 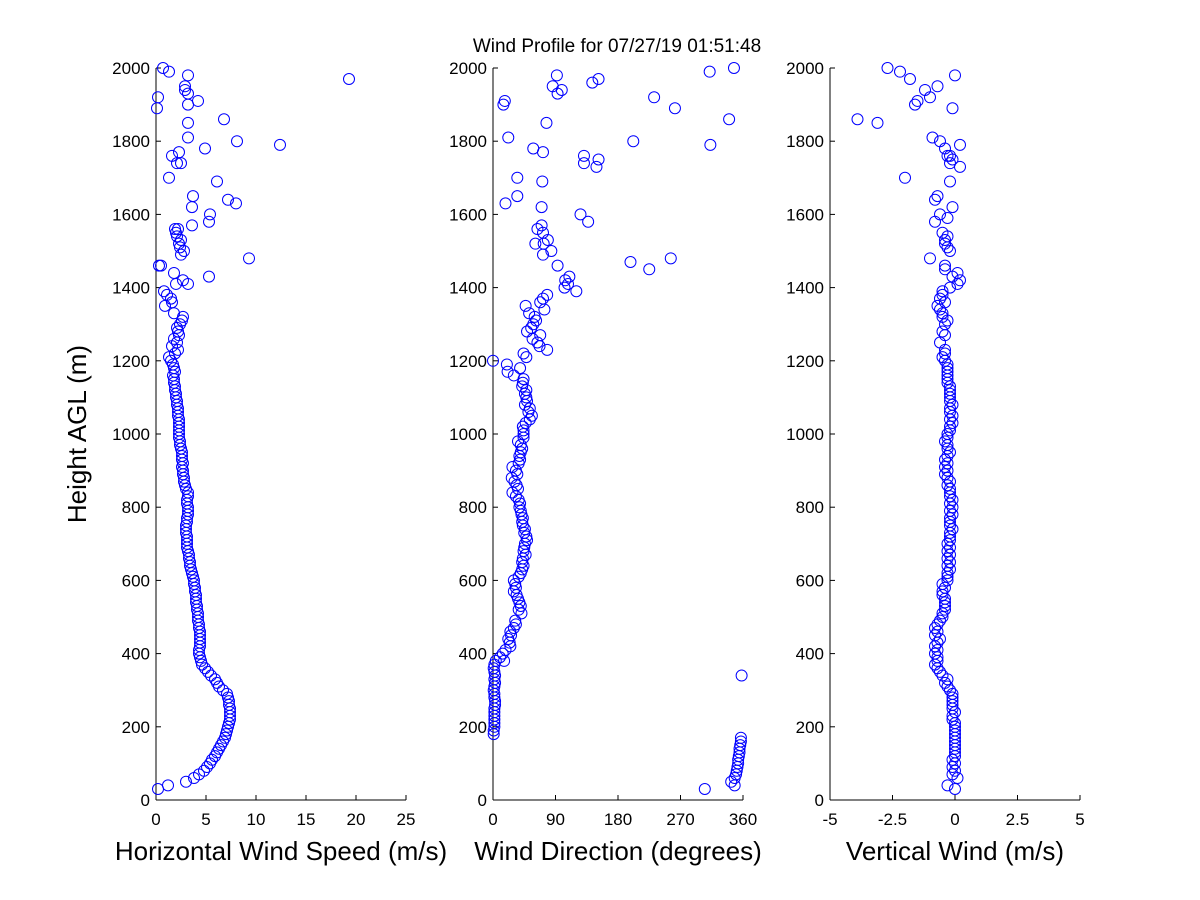 I want to click on x-tick-label: -5, so click(x=829, y=819).